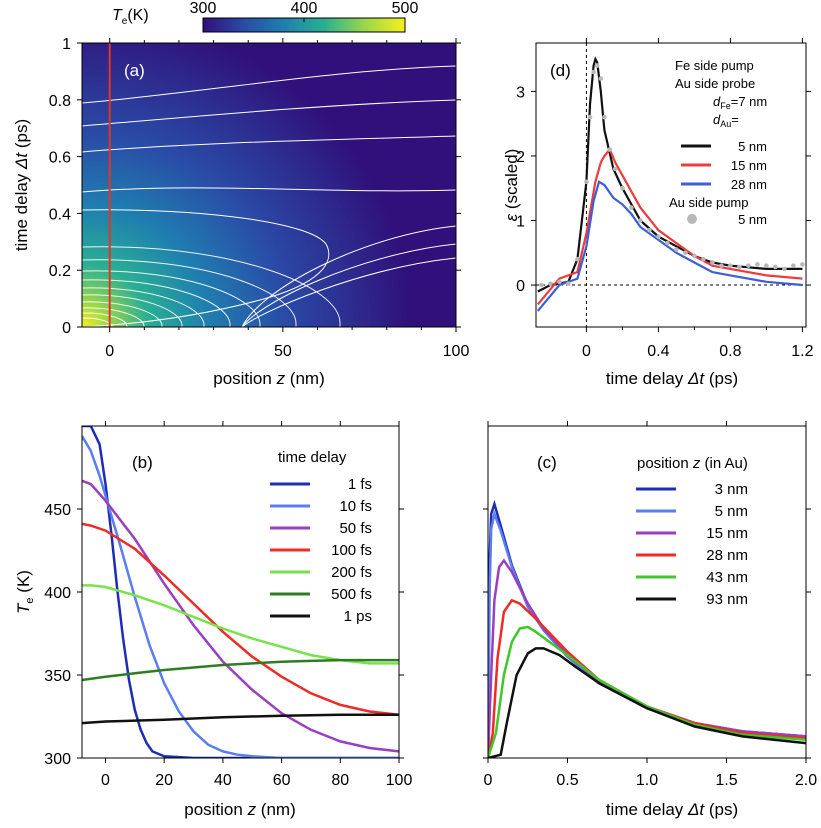  What do you see at coordinates (488, 780) in the screenshot?
I see `x-tick-label-c: 0` at bounding box center [488, 780].